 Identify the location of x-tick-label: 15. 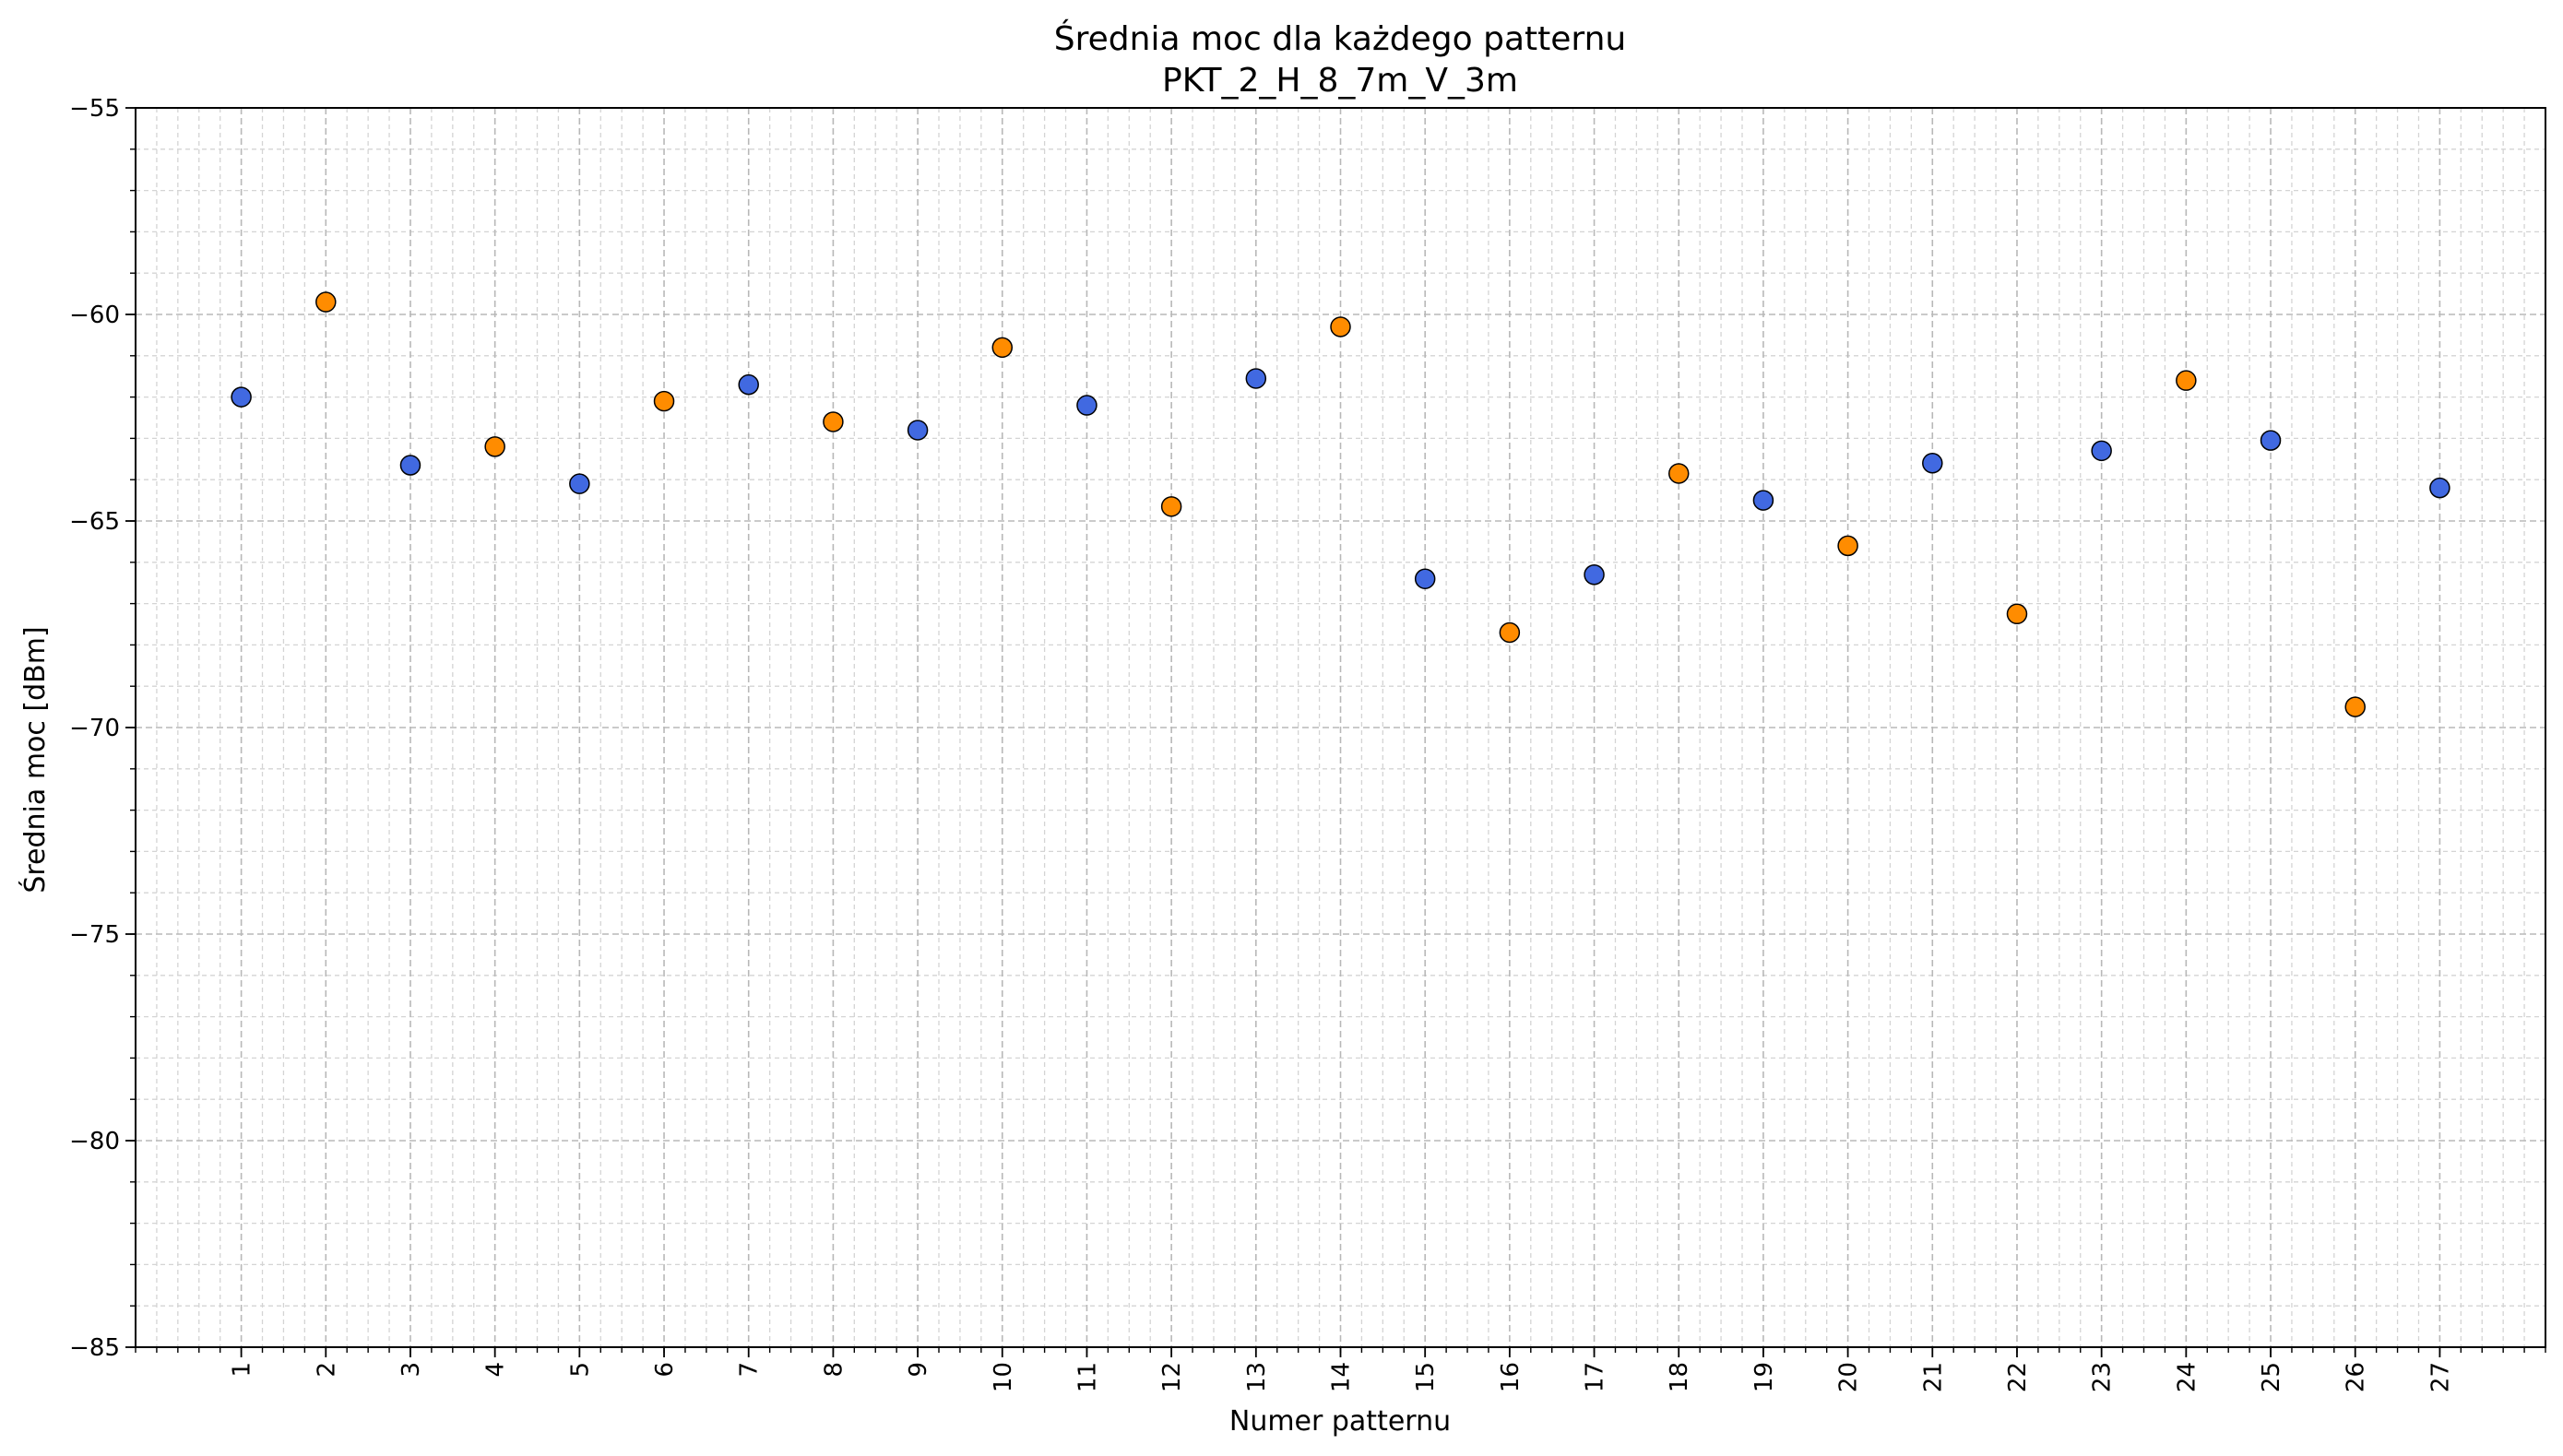
(1426, 1377).